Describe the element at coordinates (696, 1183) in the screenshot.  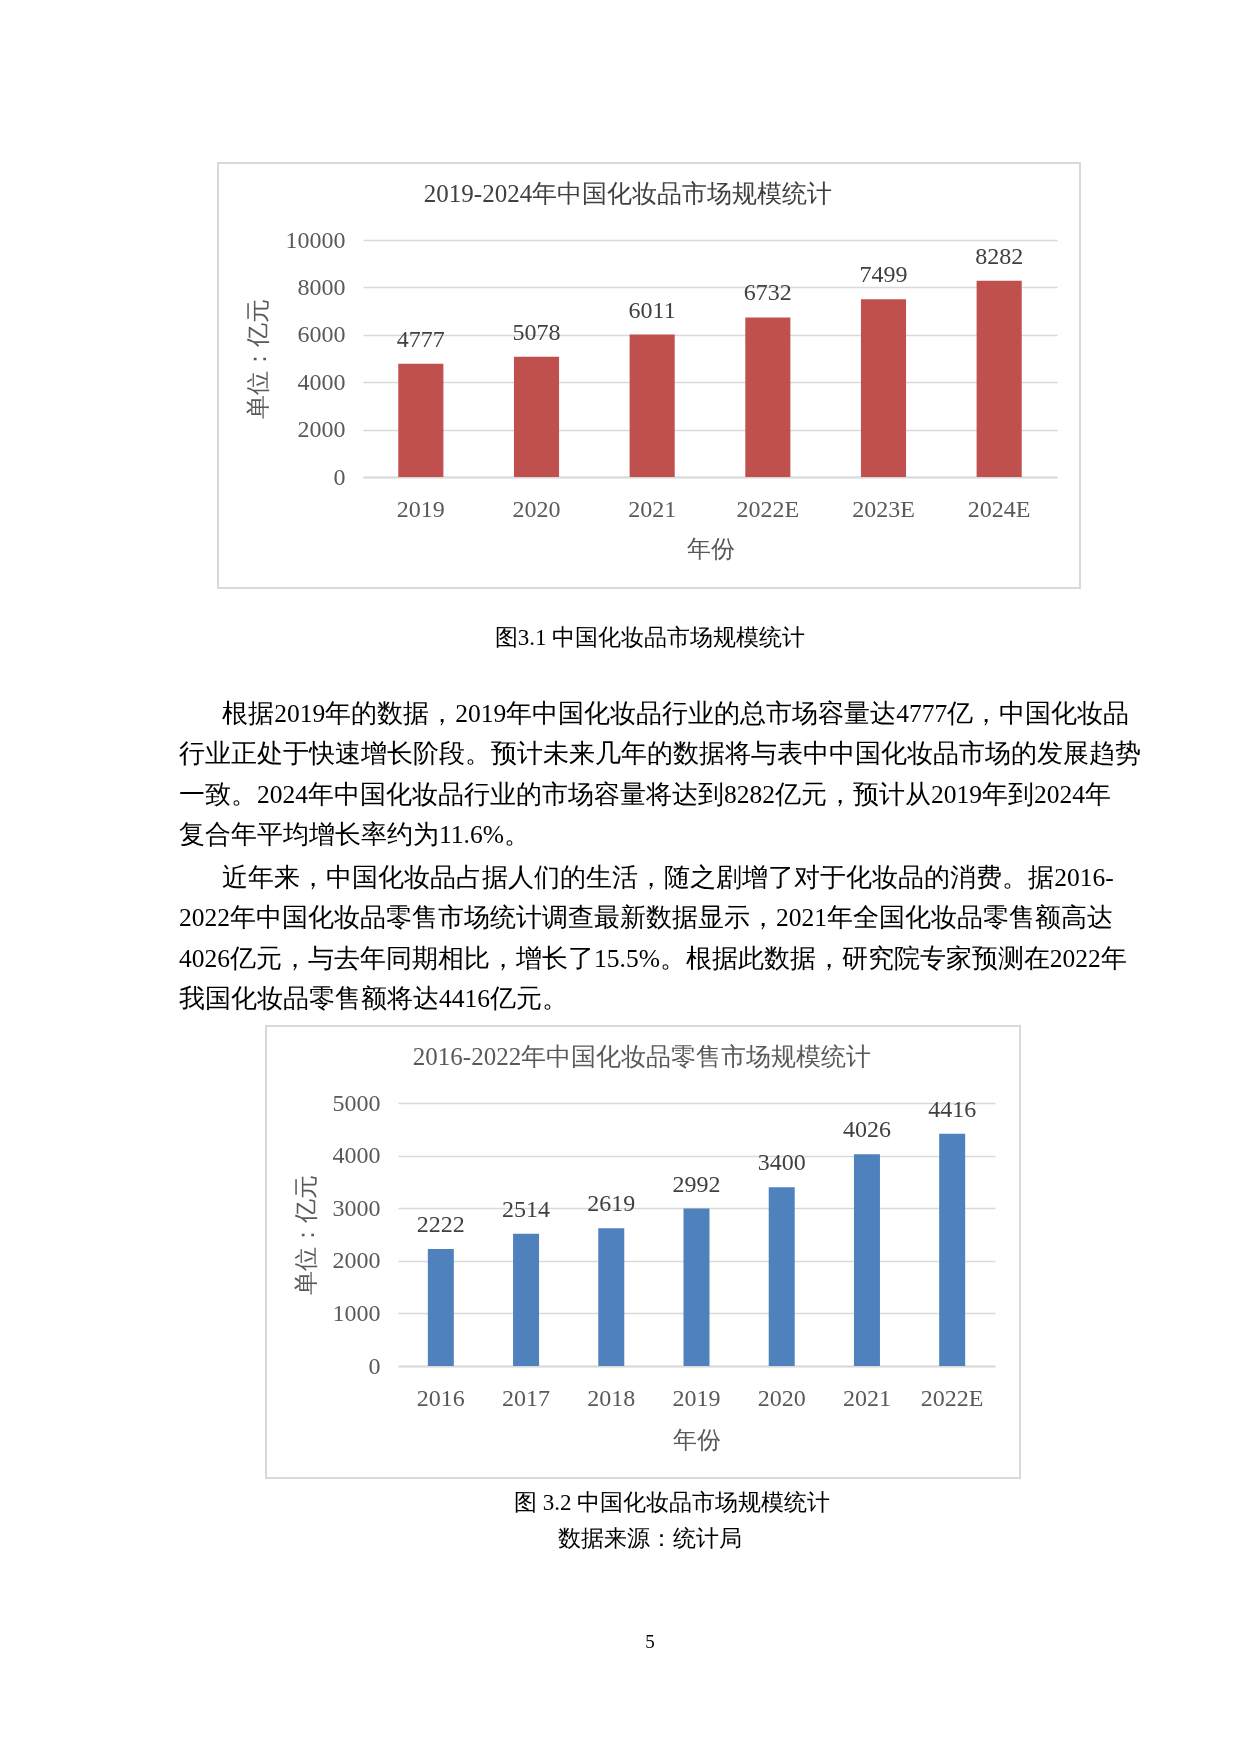
I see `data-label: 2992` at that location.